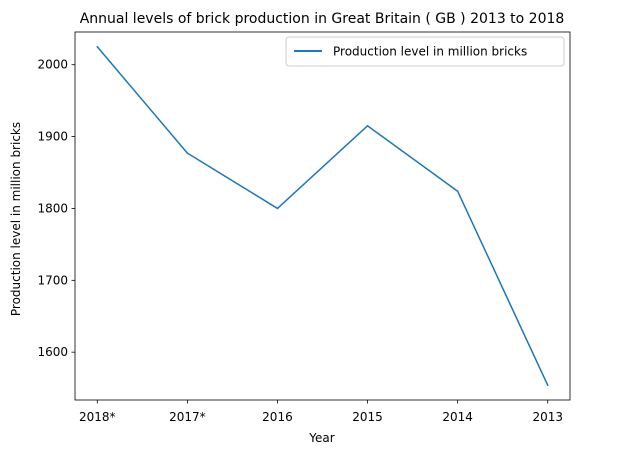 The width and height of the screenshot is (619, 455). What do you see at coordinates (187, 417) in the screenshot?
I see `x-tick-label: 2017*` at bounding box center [187, 417].